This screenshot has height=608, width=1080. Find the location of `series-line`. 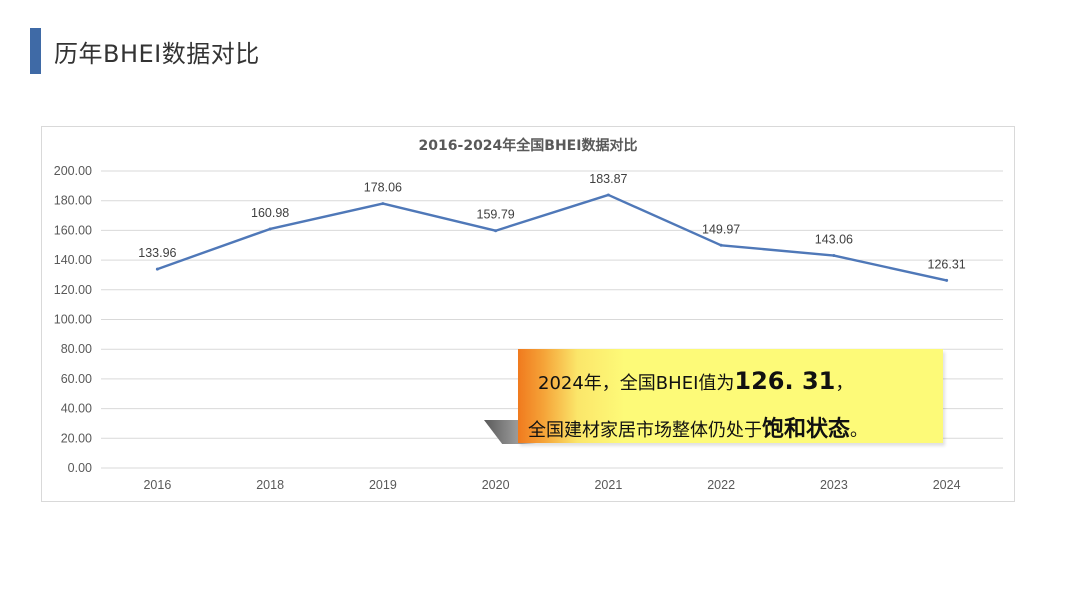

series-line is located at coordinates (552, 237).